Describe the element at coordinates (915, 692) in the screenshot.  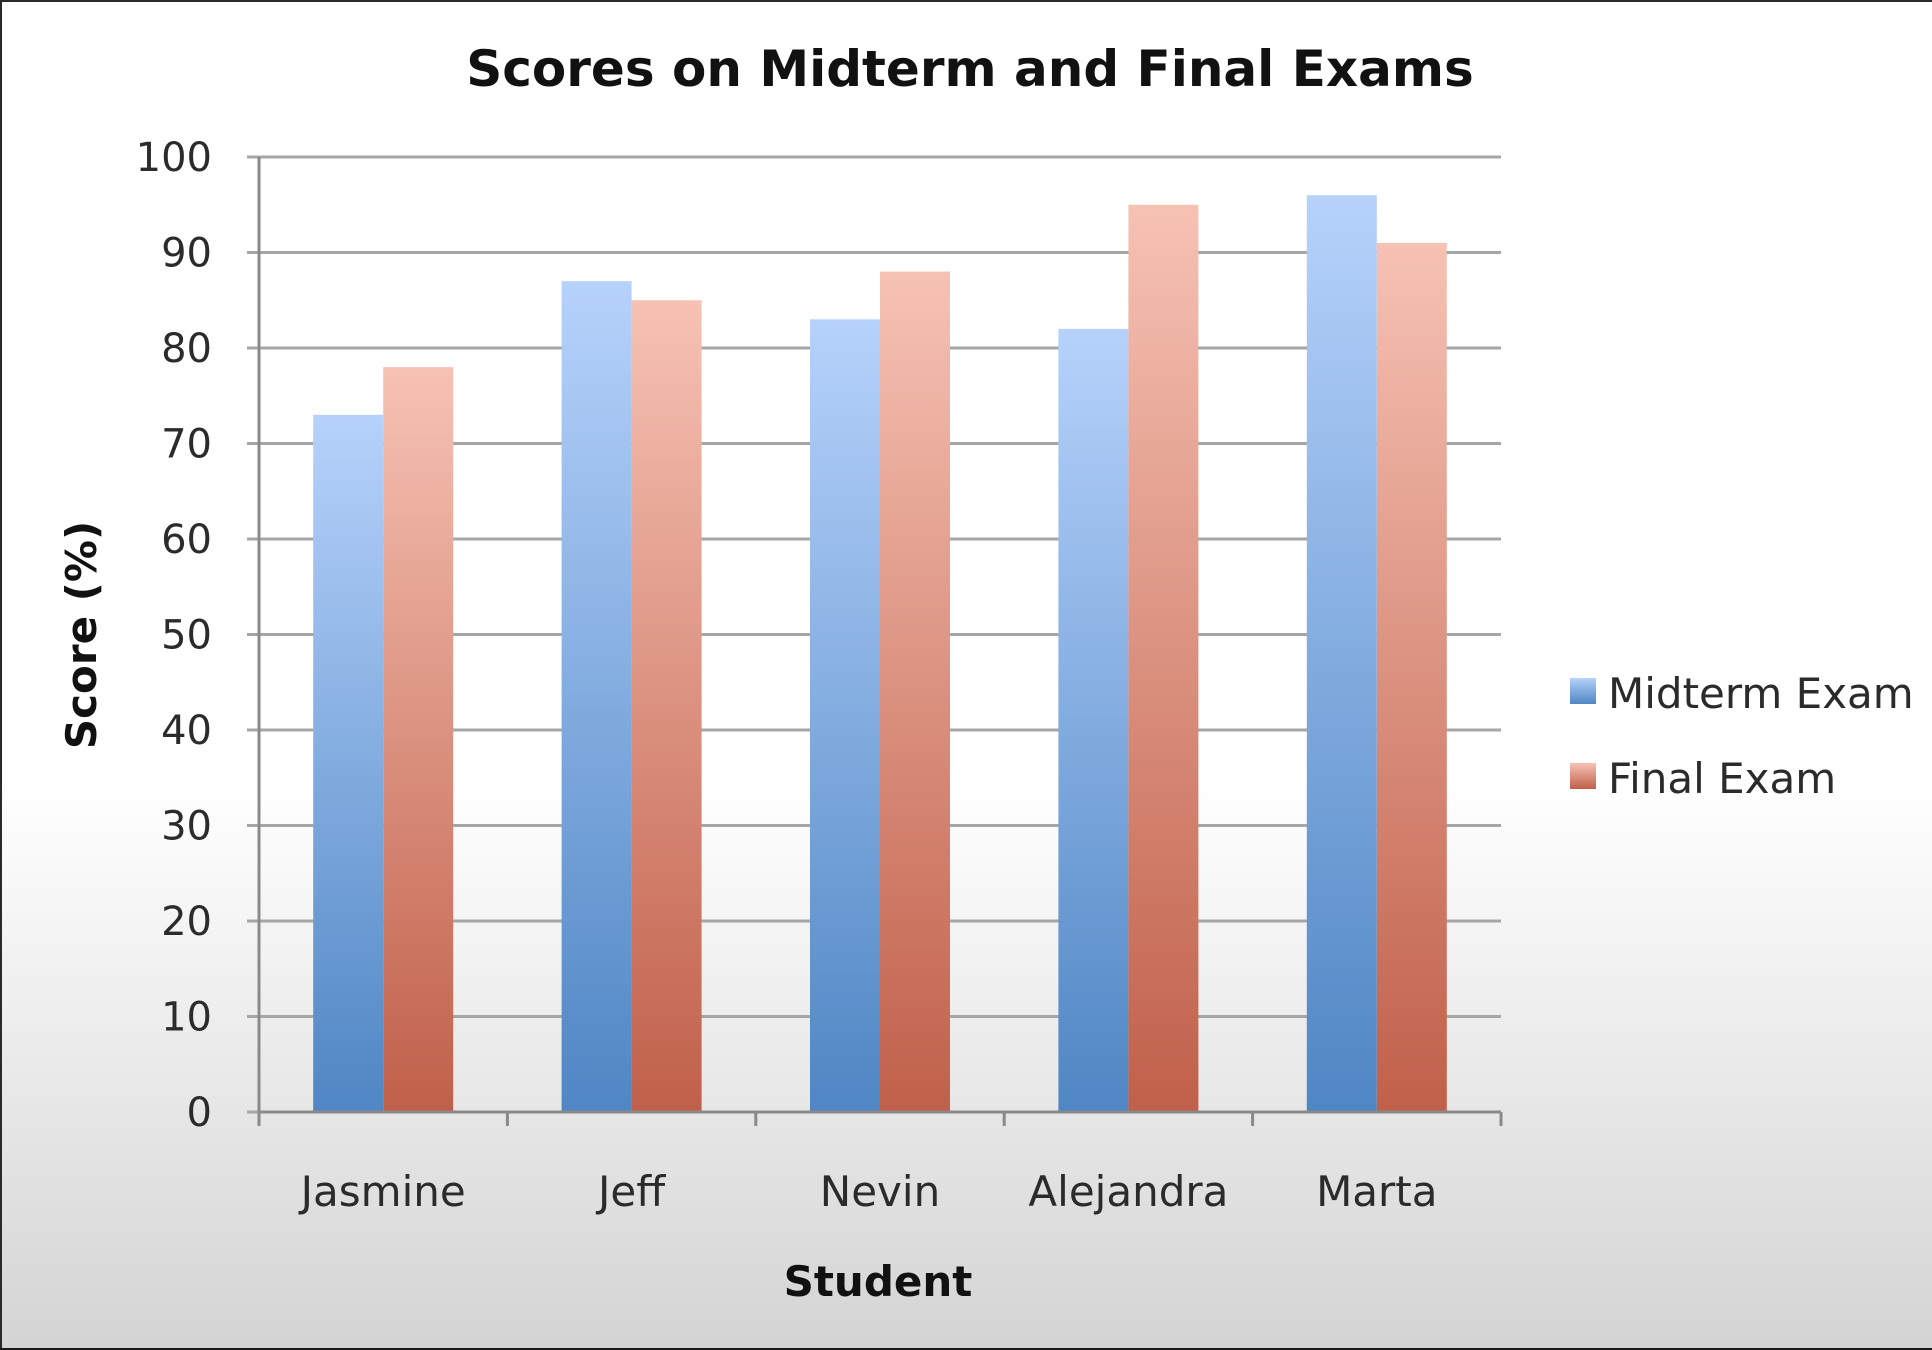
I see `bar-nevin-final-exam` at that location.